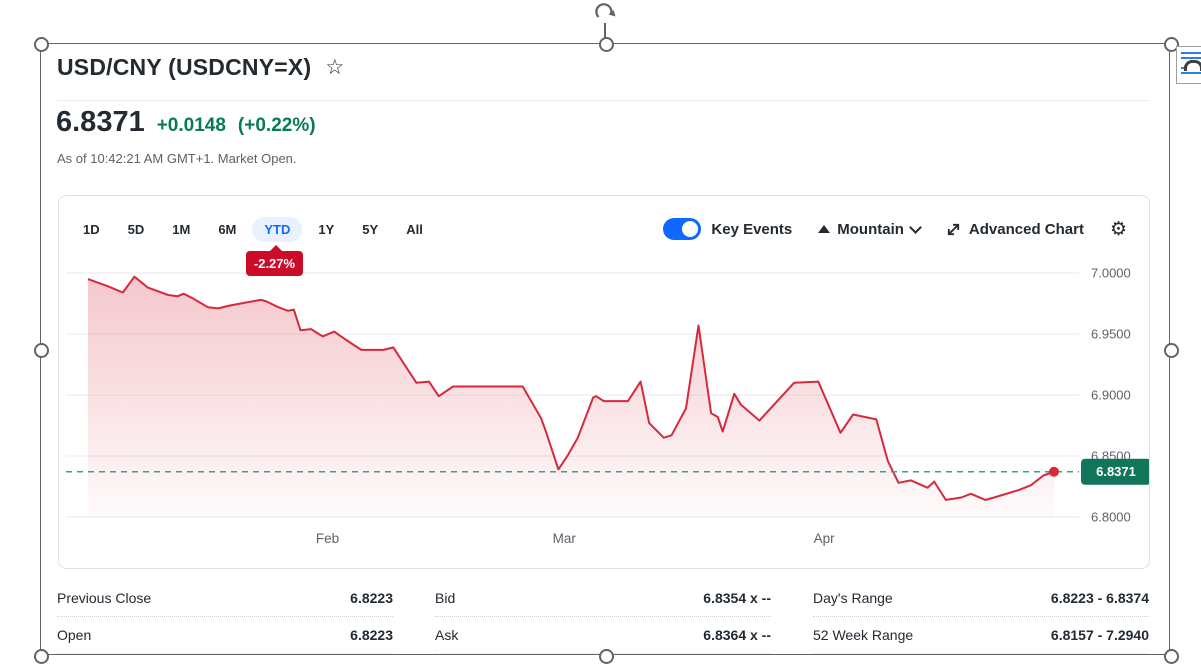 The height and width of the screenshot is (672, 1201). Describe the element at coordinates (606, 656) in the screenshot. I see `resize-handle-bottom-center` at that location.